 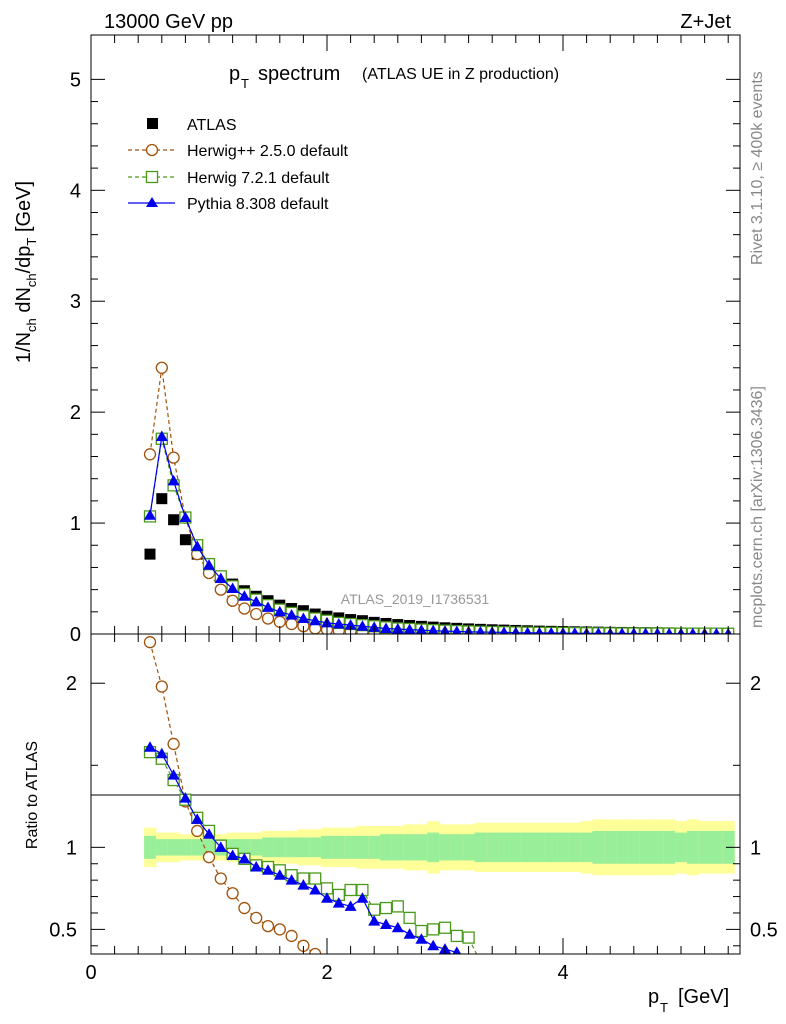 I want to click on xtick-label-2: 2, so click(x=326, y=973).